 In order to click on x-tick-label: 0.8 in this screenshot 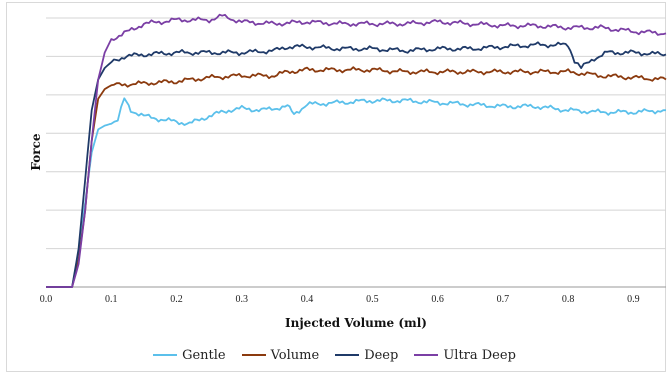, I will do `click(568, 299)`.